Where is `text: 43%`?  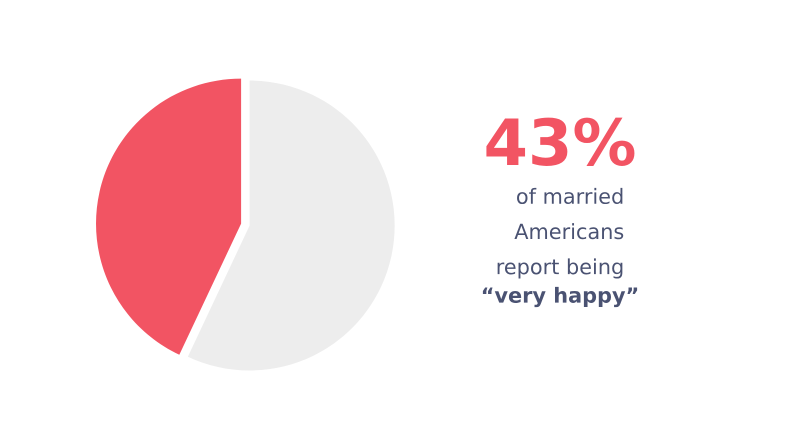
text: 43% is located at coordinates (560, 142).